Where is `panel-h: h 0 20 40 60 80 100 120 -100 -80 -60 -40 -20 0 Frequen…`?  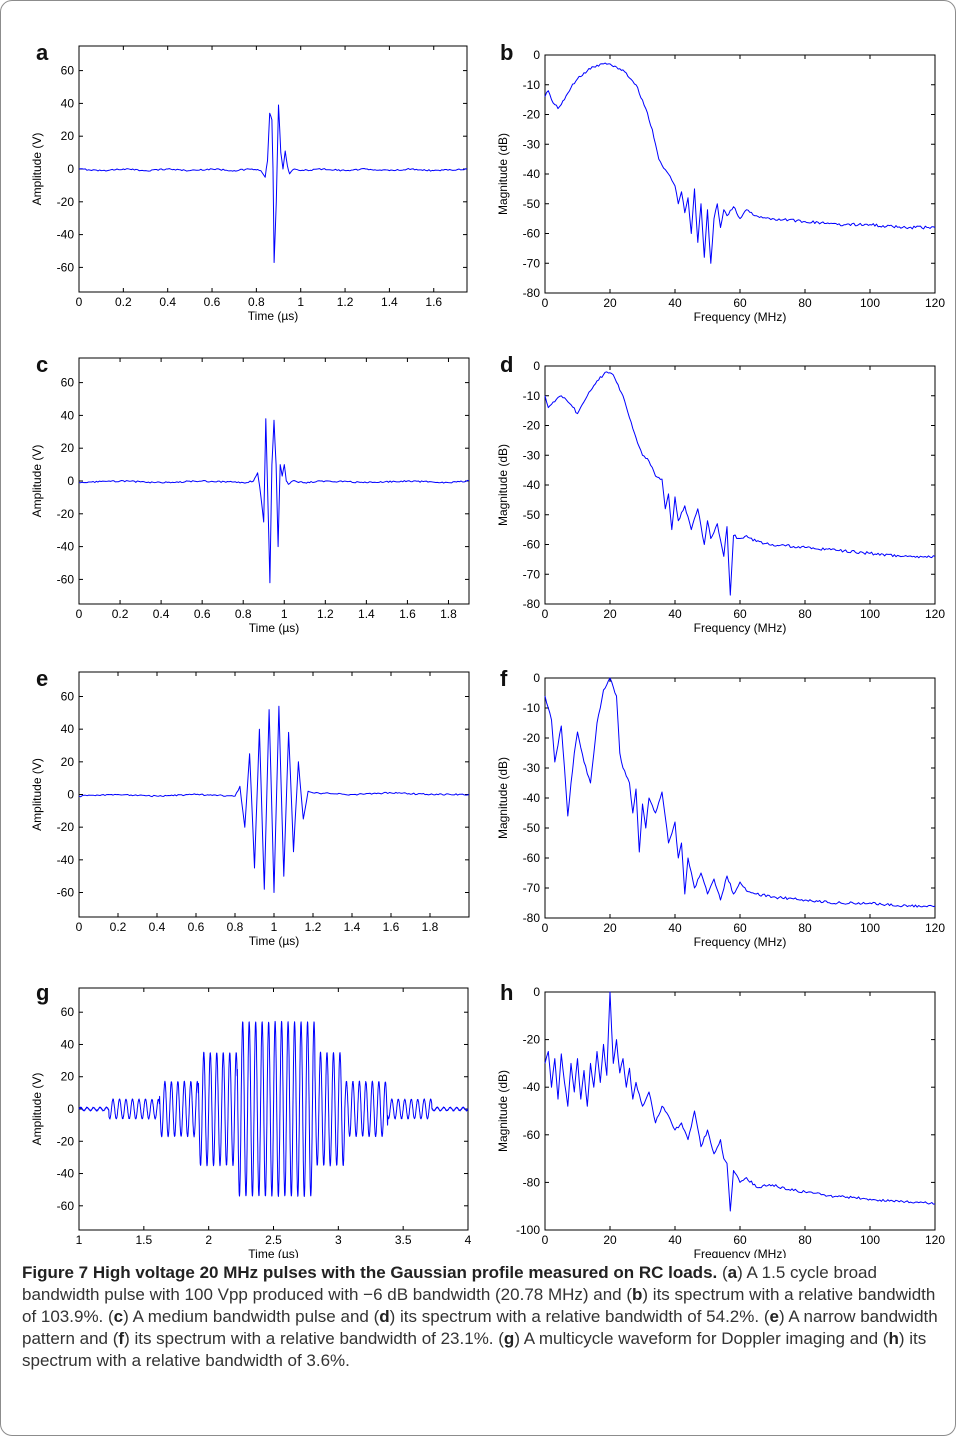
panel-h: h 0 20 40 60 80 100 120 -100 -80 -60 -40 -20 0 Frequen… is located at coordinates (720, 1119).